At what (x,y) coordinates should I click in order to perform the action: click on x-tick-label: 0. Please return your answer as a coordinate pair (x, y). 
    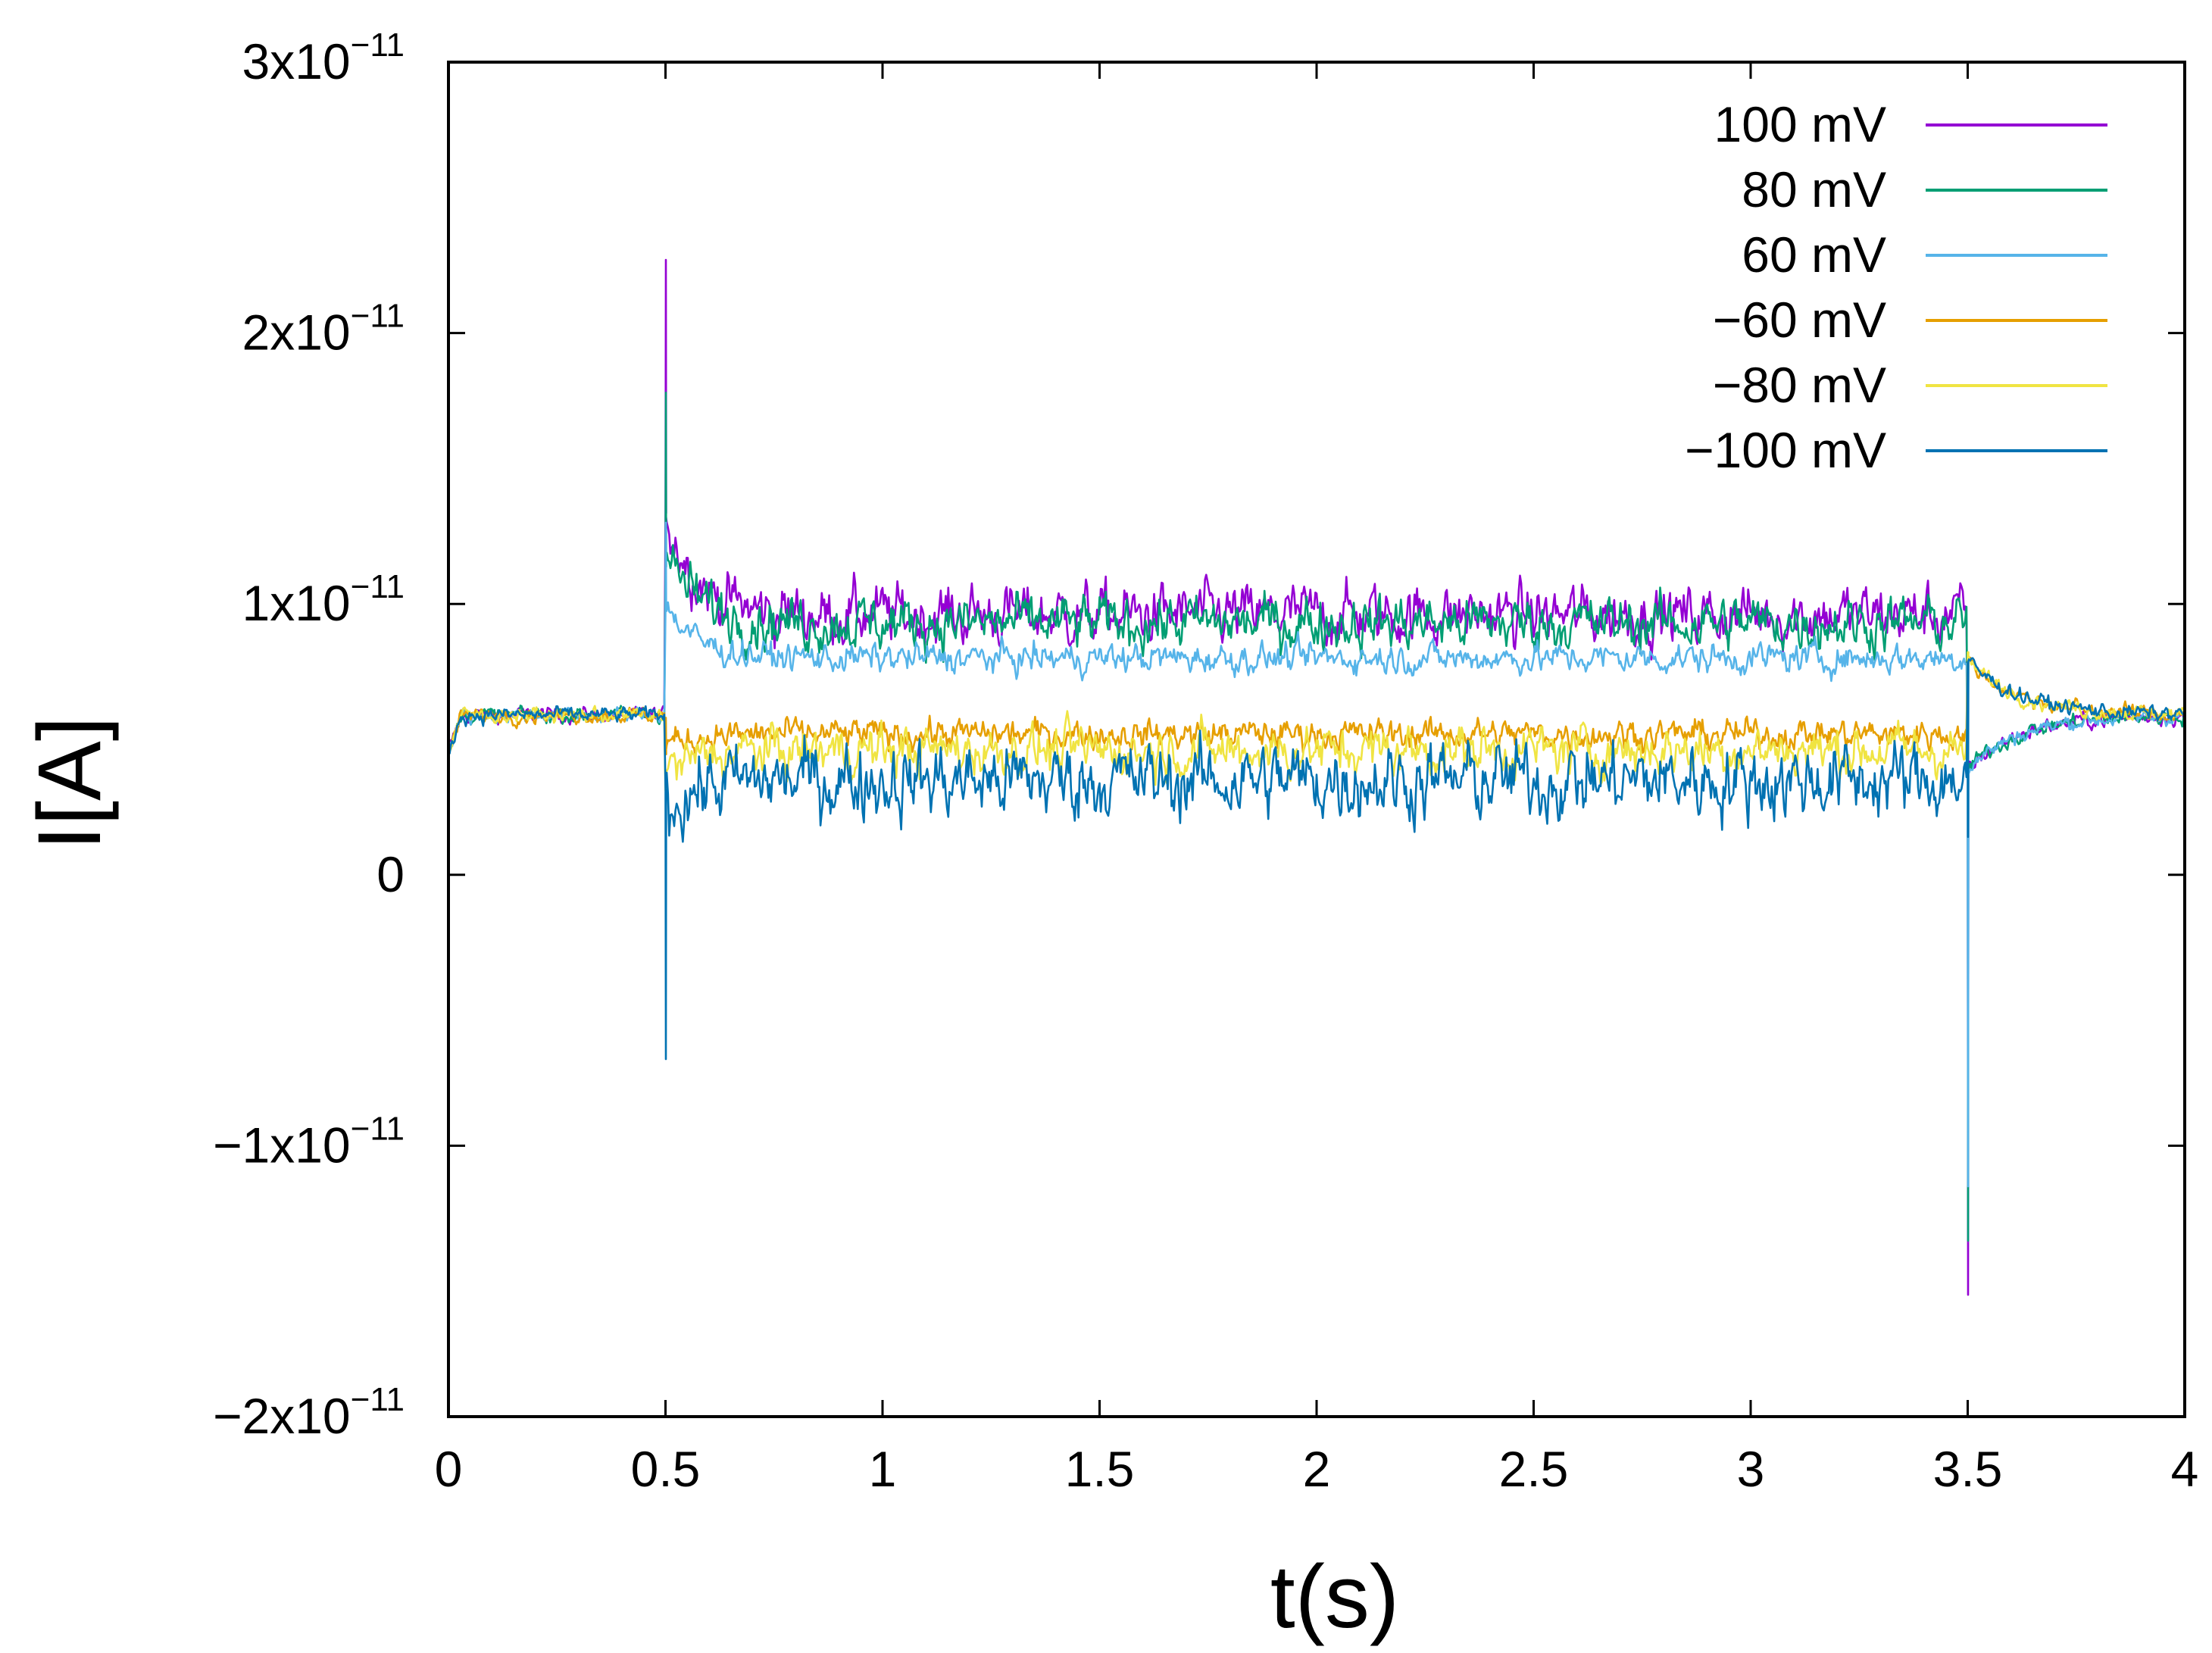
    Looking at the image, I should click on (449, 1469).